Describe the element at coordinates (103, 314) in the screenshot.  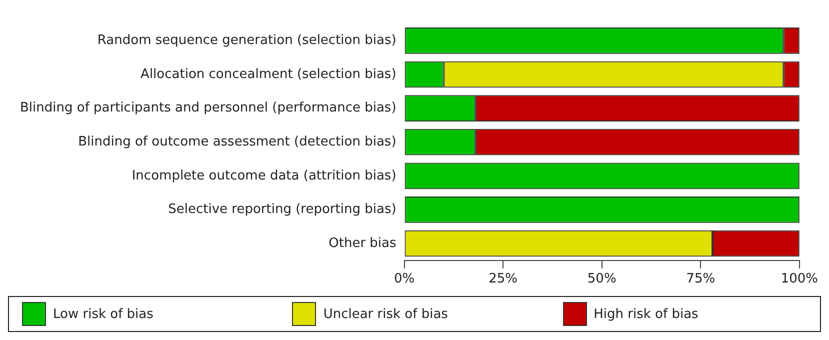
I see `legend-label: Low risk of bias` at that location.